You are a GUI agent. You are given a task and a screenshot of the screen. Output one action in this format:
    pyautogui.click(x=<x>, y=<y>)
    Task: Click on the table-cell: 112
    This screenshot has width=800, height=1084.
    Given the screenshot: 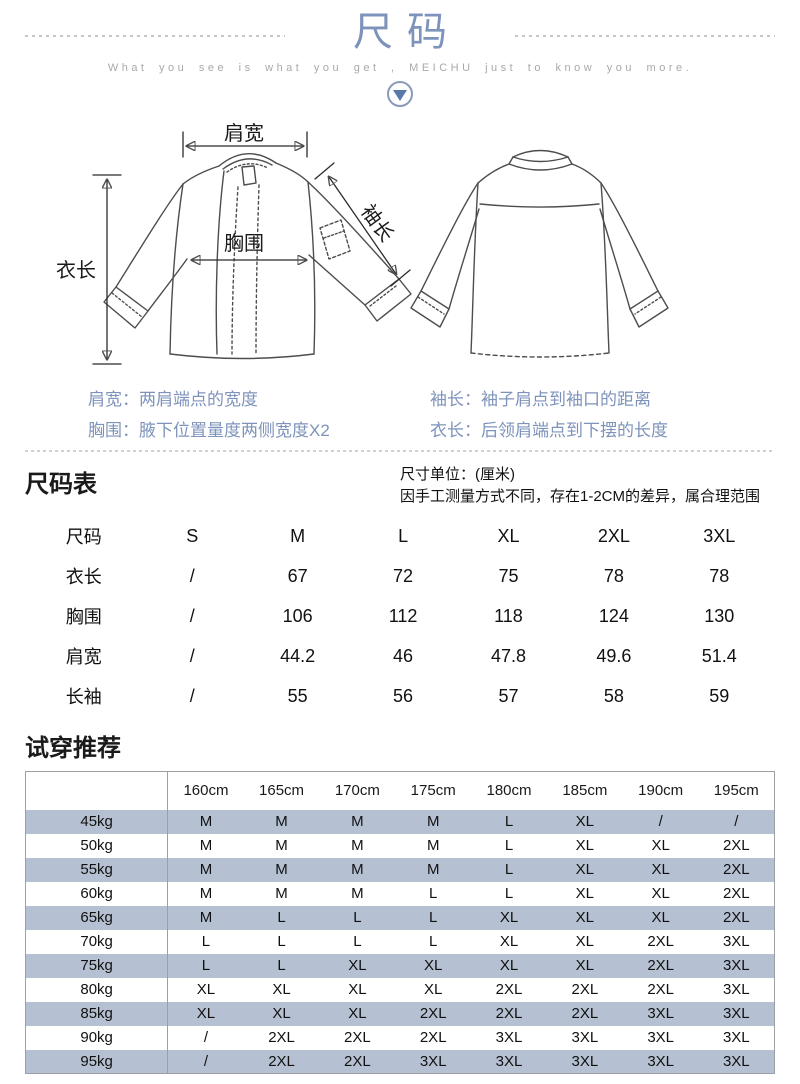 What is the action you would take?
    pyautogui.click(x=403, y=615)
    